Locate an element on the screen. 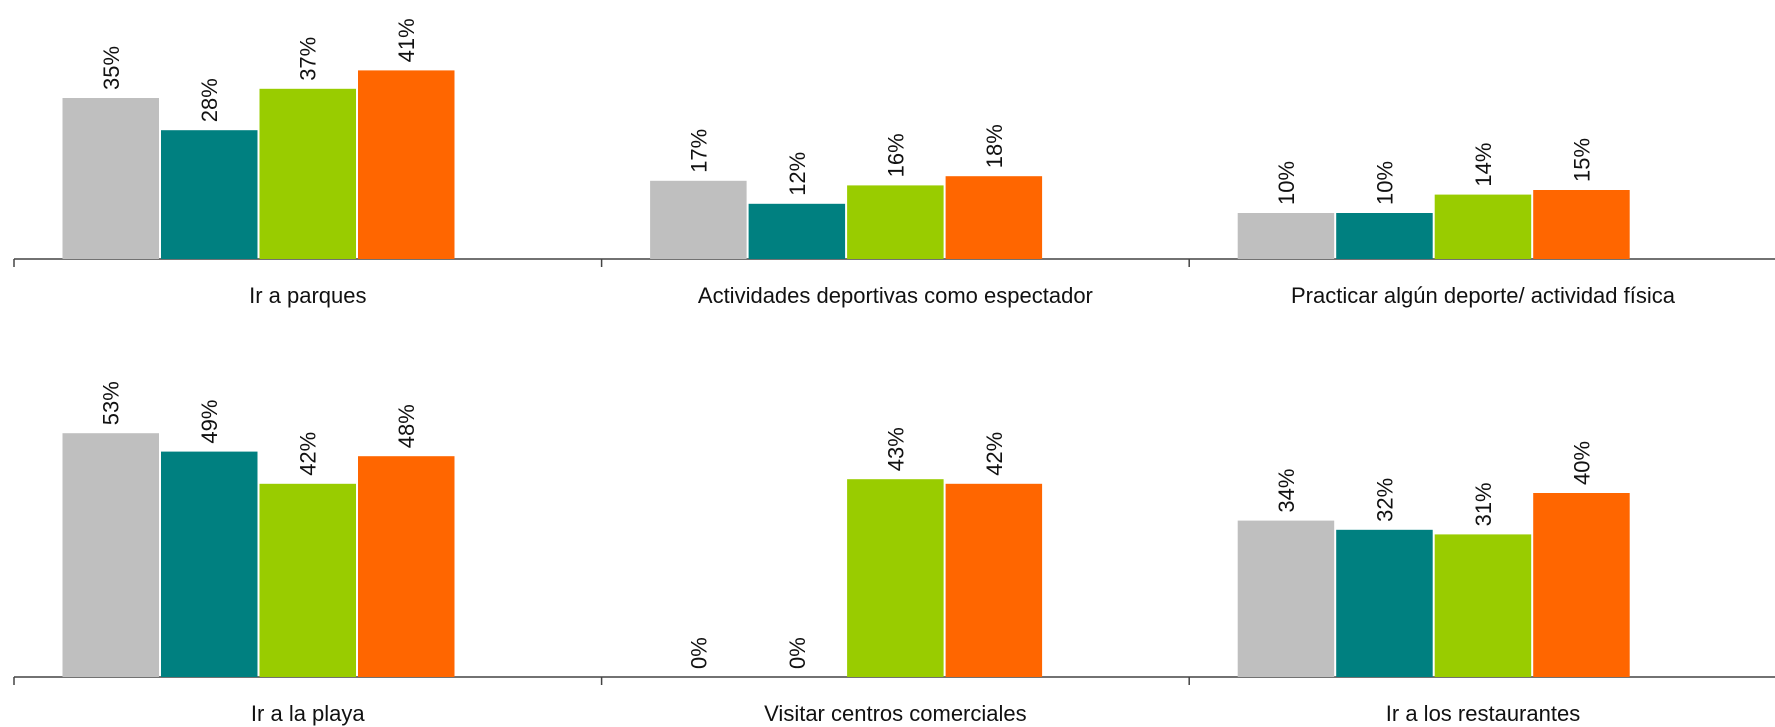  value-label: 43% is located at coordinates (895, 449).